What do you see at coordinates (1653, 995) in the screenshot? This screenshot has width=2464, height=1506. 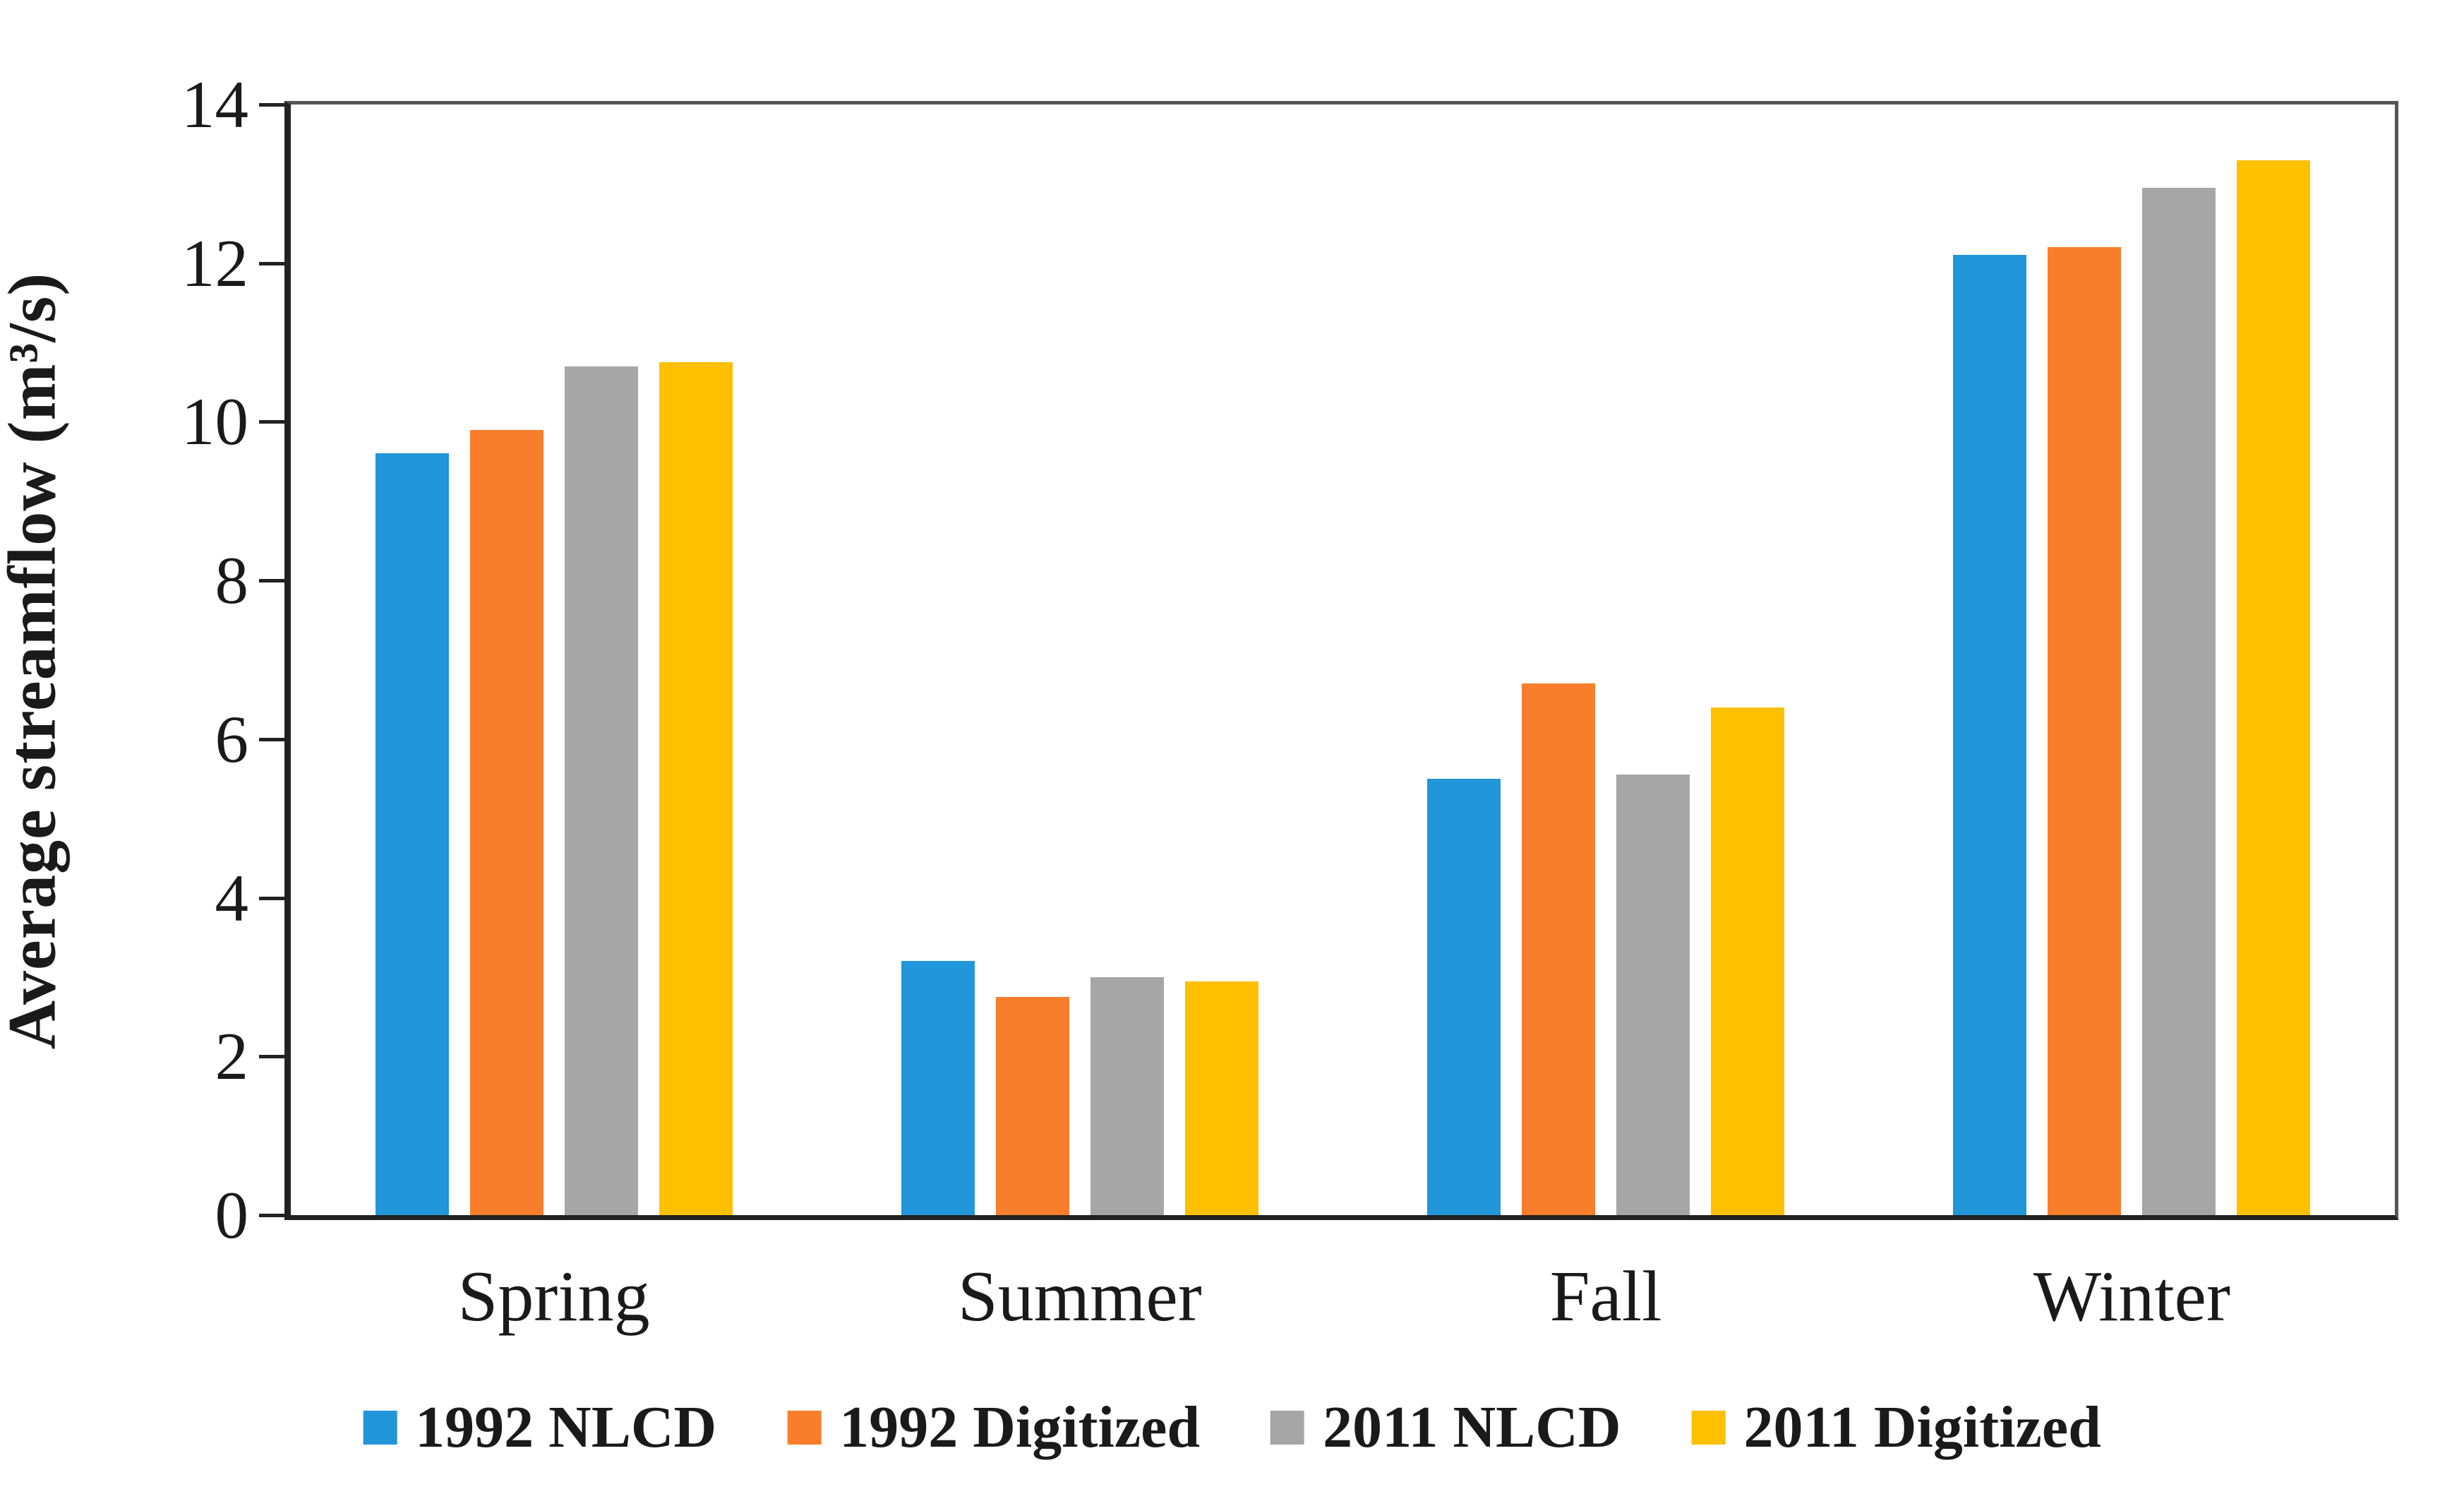 I see `bar-2011-nlcd-fall` at bounding box center [1653, 995].